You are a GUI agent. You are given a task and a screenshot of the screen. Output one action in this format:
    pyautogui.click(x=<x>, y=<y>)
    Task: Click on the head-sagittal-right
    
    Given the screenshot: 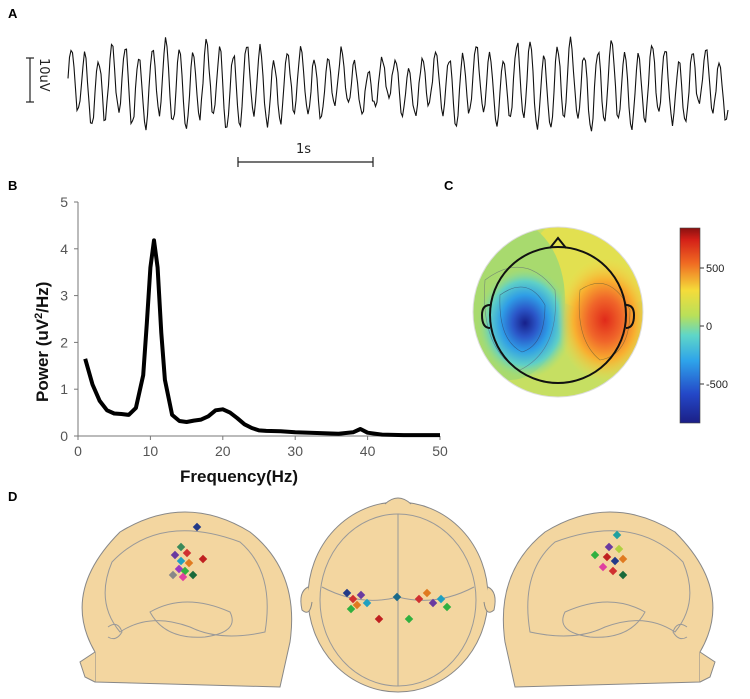 What is the action you would take?
    pyautogui.click(x=609, y=599)
    